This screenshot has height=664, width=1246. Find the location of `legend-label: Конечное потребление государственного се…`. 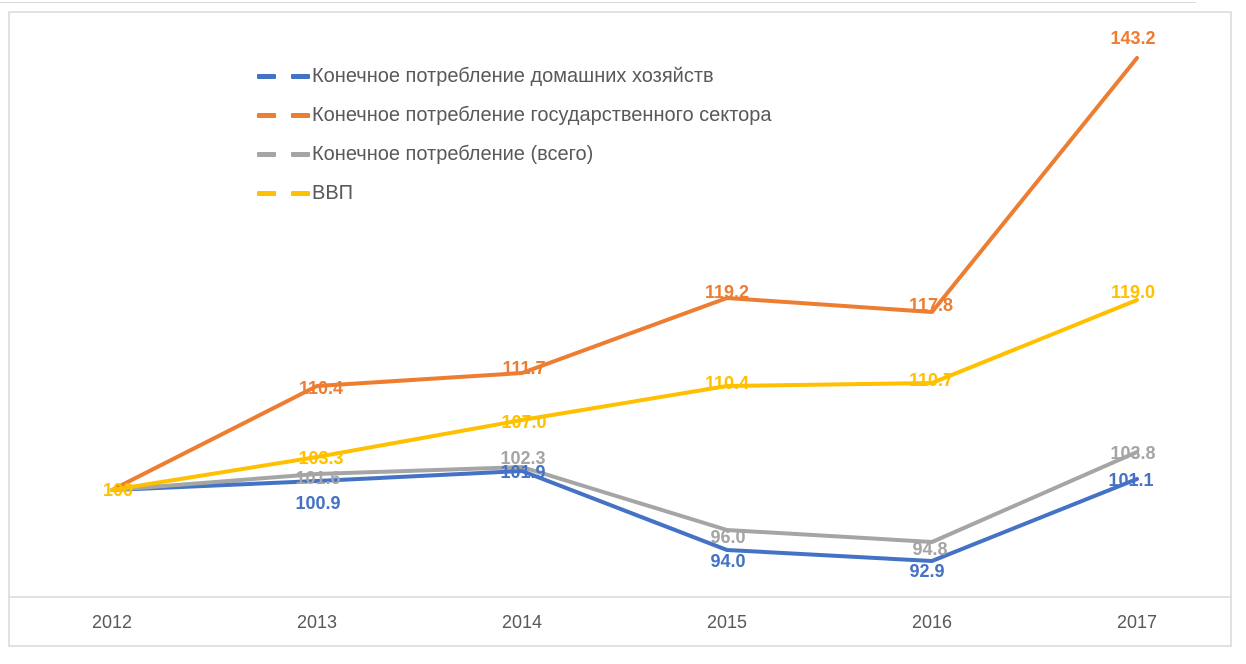

legend-label: Конечное потребление государственного се… is located at coordinates (542, 115).